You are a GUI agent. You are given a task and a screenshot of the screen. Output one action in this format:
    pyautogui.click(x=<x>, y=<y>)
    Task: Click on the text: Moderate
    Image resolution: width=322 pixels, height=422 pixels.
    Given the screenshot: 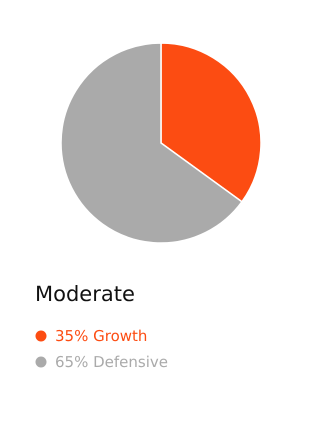 What is the action you would take?
    pyautogui.click(x=85, y=294)
    